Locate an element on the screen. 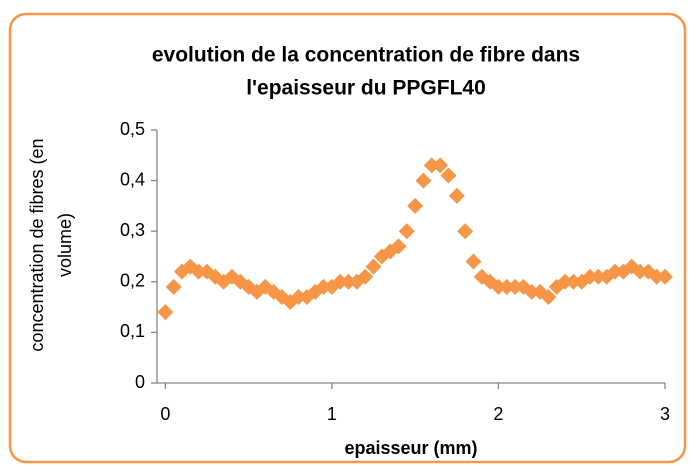  chart-title: l'epaisseur du PPGFL40 is located at coordinates (366, 88).